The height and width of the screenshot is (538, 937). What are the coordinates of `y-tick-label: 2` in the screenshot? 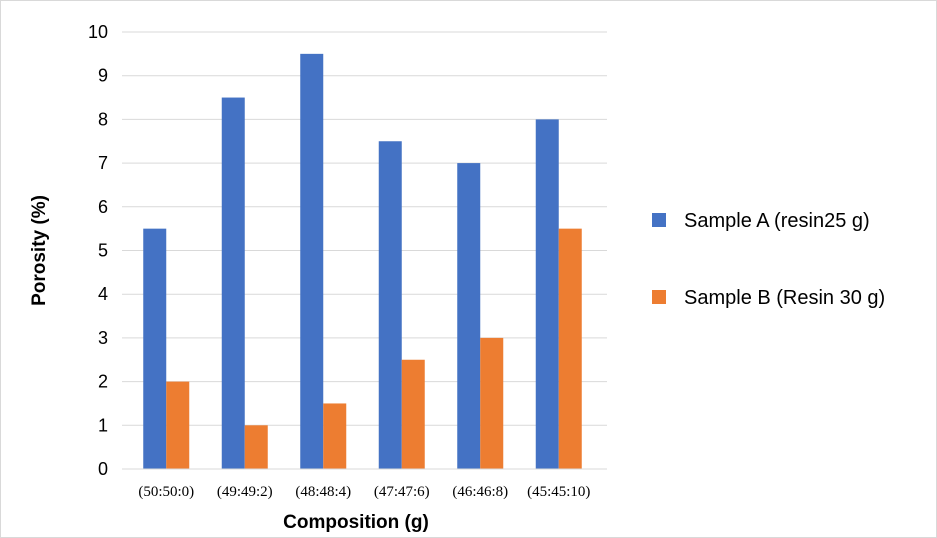 It's located at (103, 382).